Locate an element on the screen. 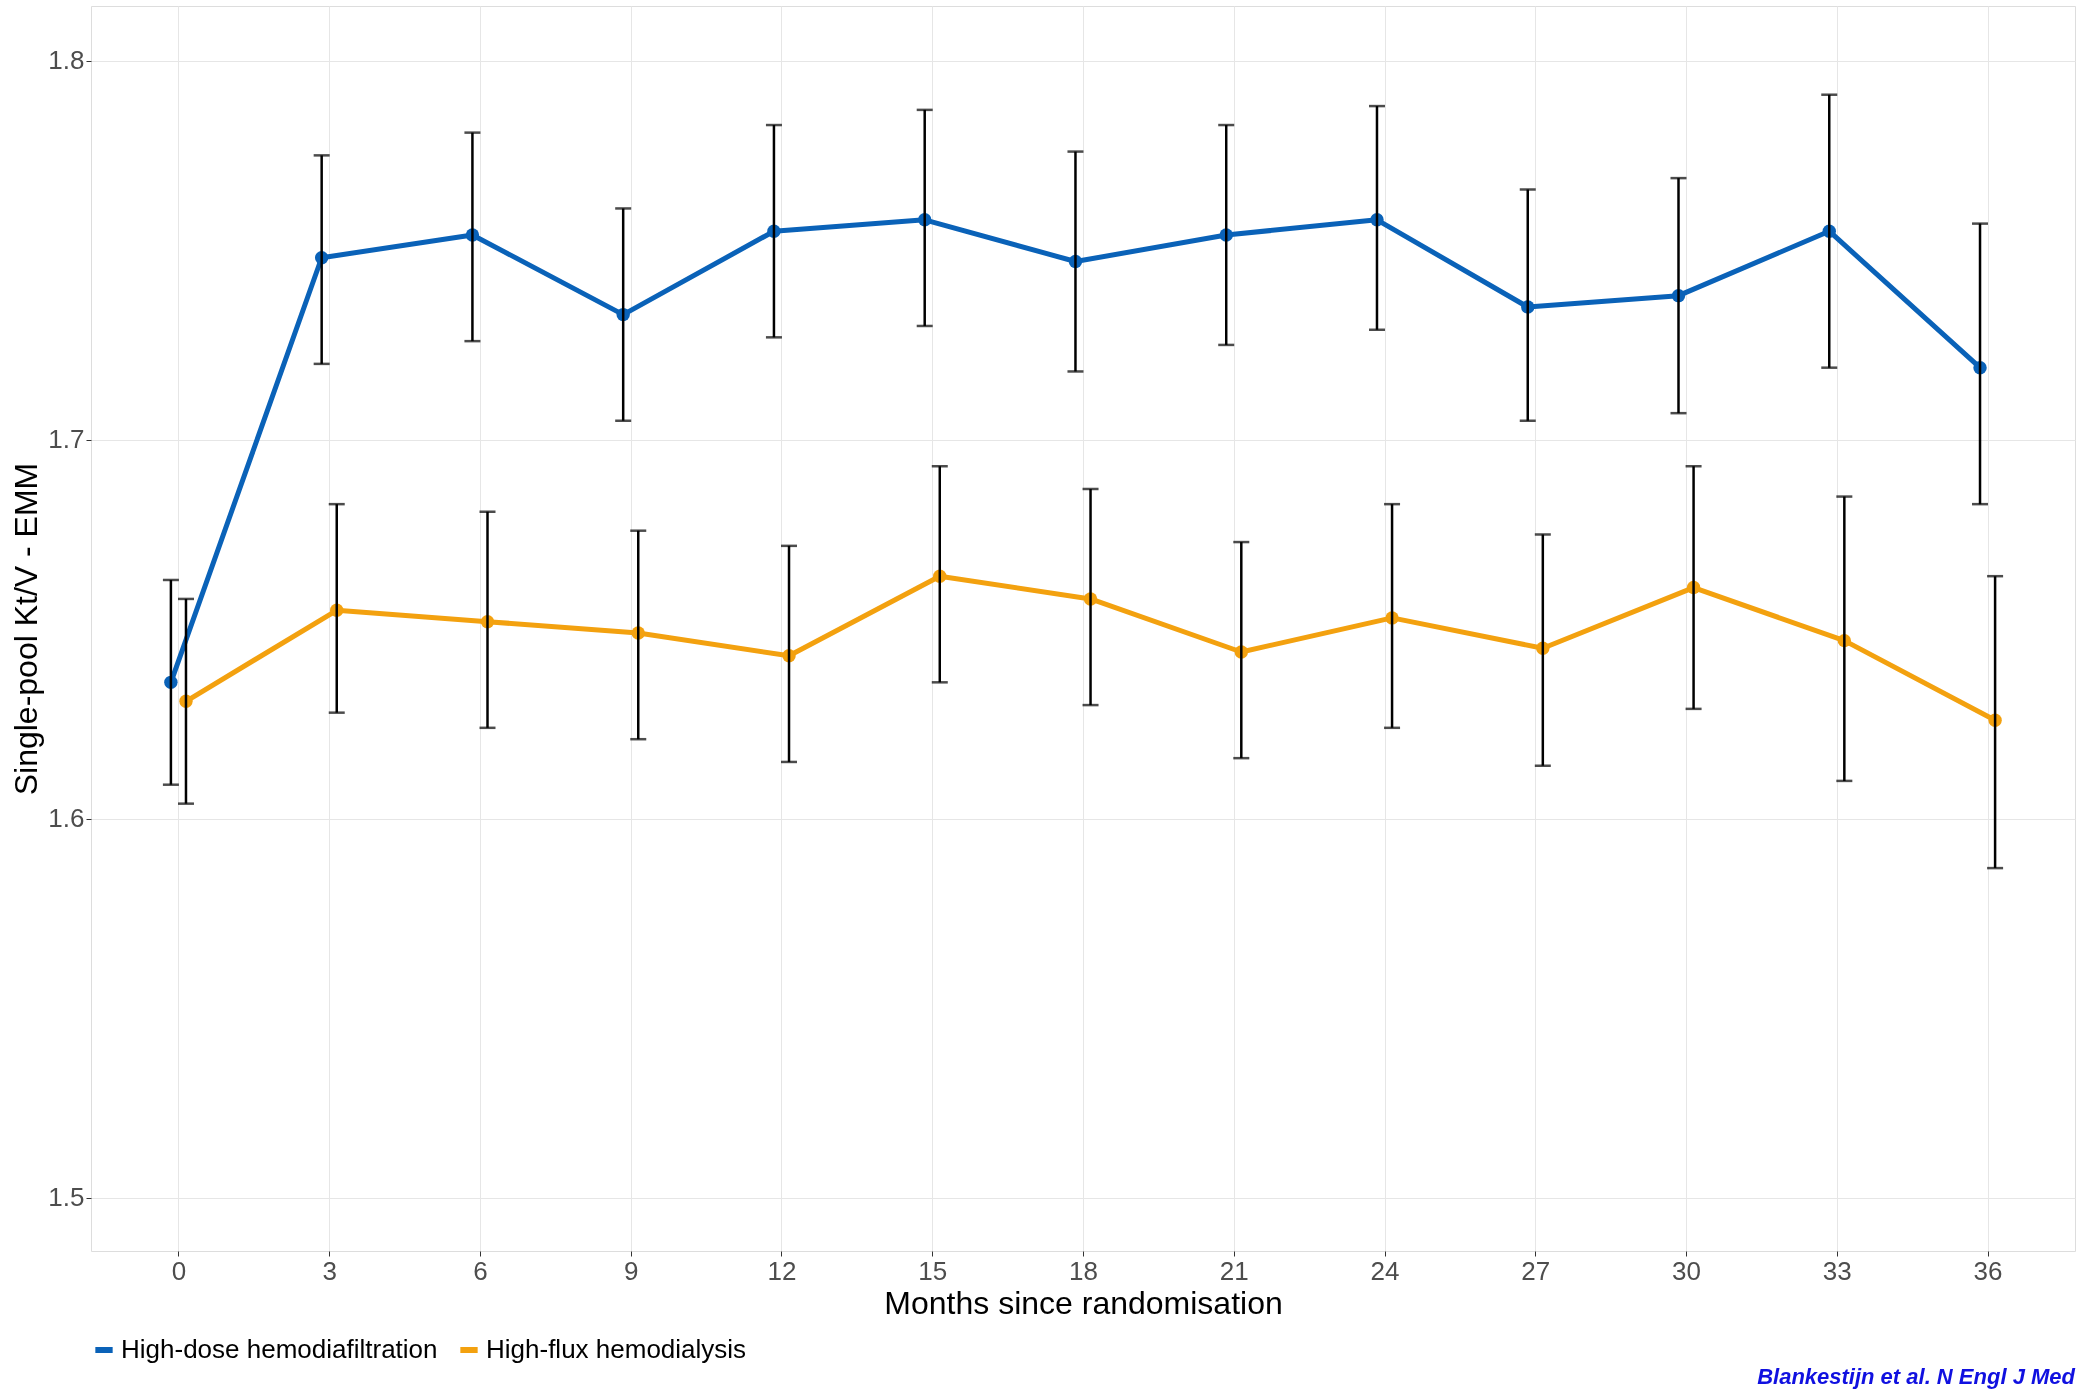  x-tick-label: 27 is located at coordinates (1536, 1270).